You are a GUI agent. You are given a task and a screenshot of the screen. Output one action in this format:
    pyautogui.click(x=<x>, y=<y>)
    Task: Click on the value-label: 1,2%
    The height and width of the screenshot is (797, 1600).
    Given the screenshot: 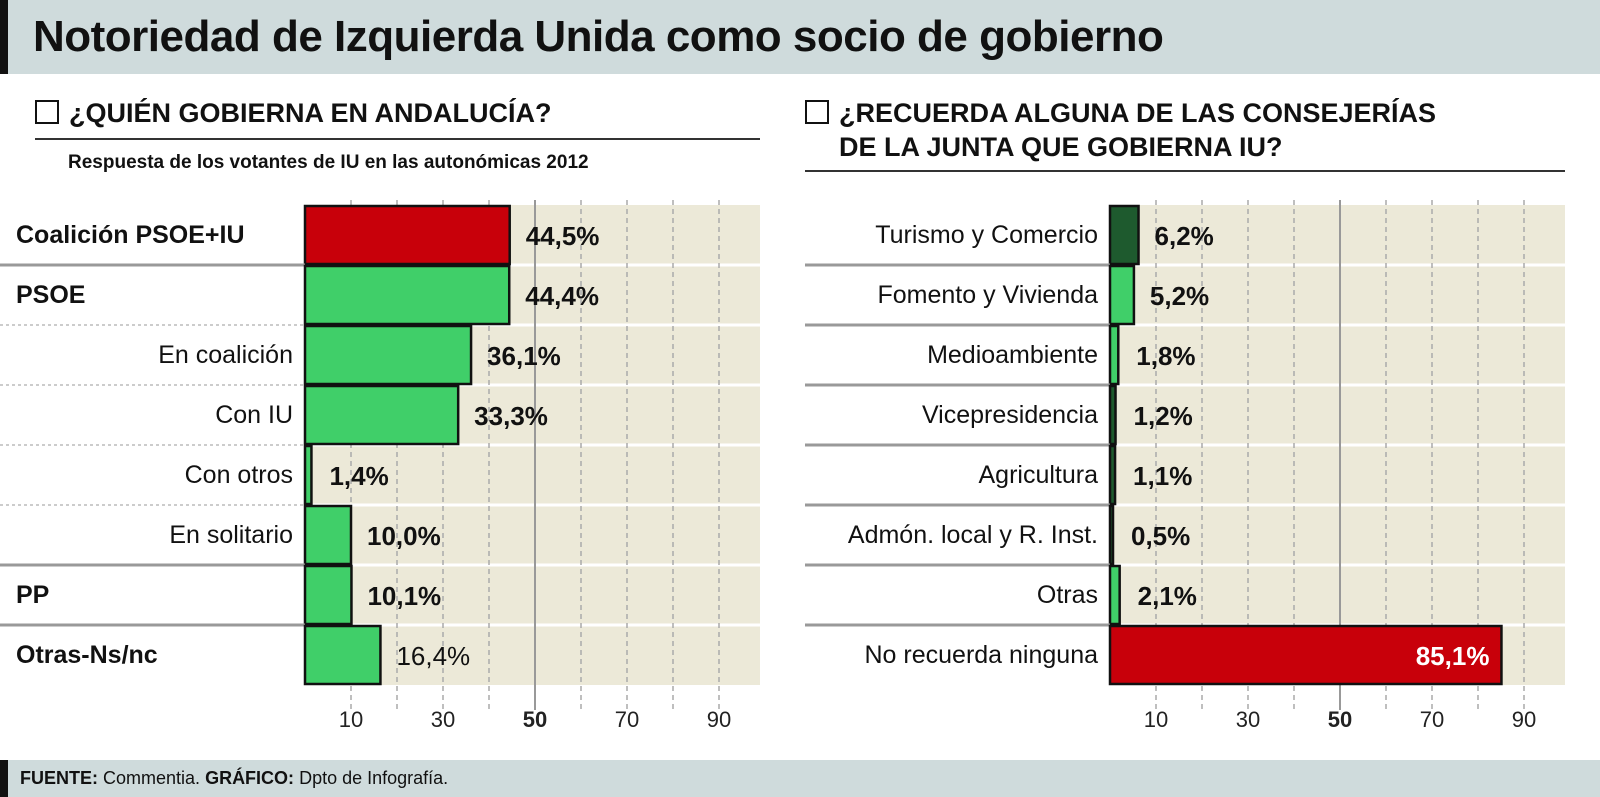 What is the action you would take?
    pyautogui.click(x=1163, y=416)
    